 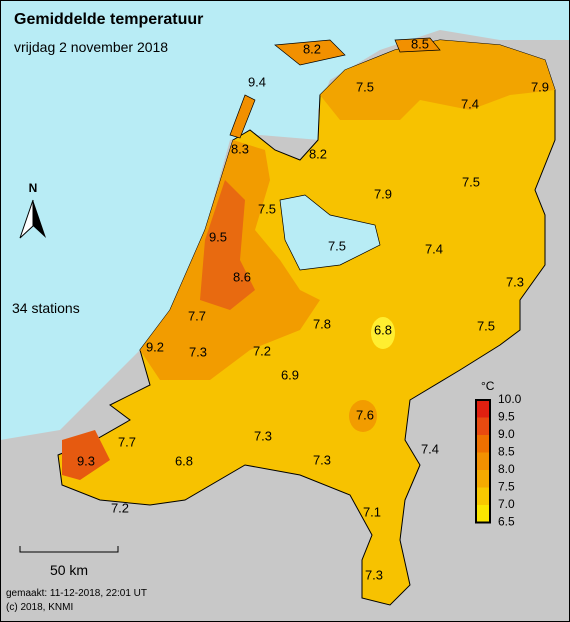 What do you see at coordinates (69, 570) in the screenshot?
I see `scale-label: 50 km` at bounding box center [69, 570].